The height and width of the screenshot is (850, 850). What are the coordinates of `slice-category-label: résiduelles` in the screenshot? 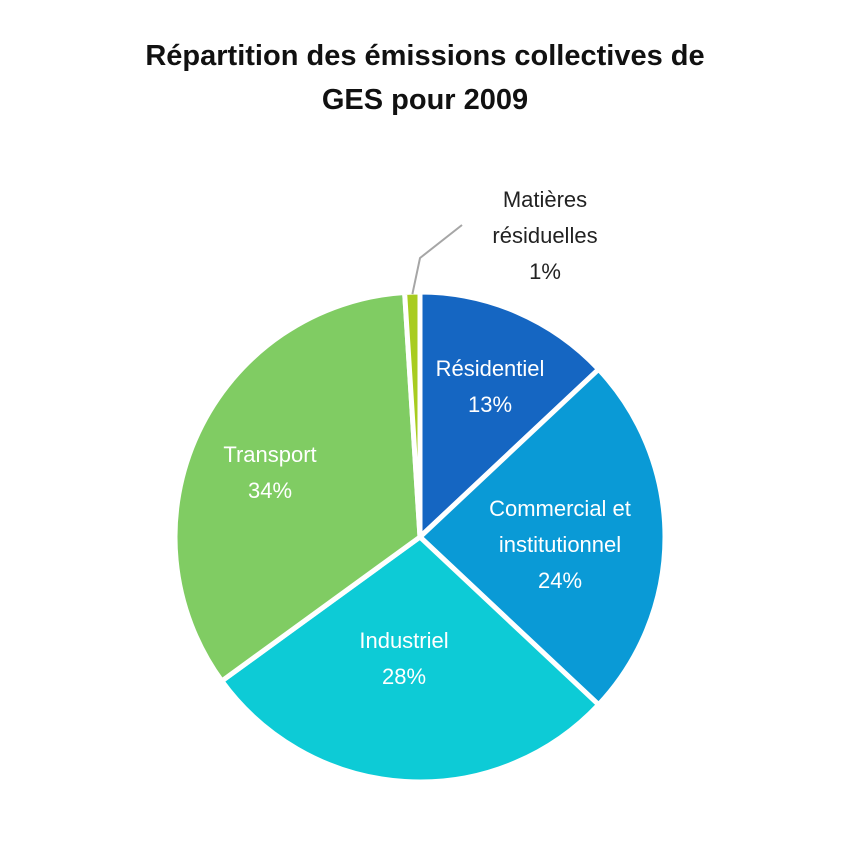 It's located at (544, 235).